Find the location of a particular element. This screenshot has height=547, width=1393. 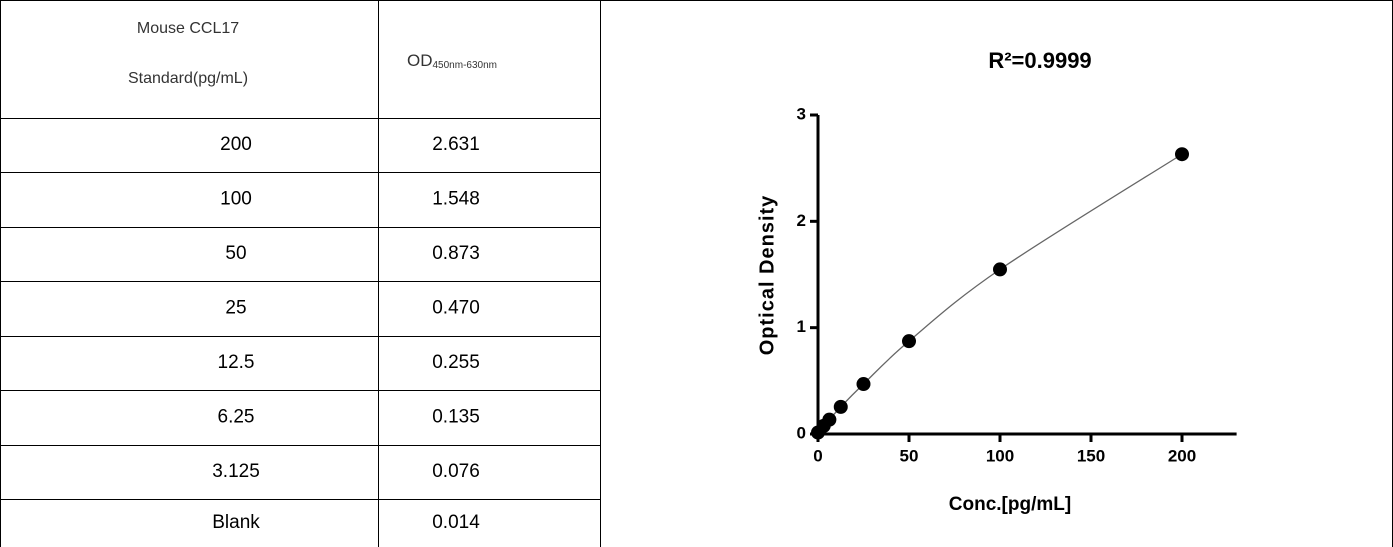

cell-text: 25 is located at coordinates (235, 308).